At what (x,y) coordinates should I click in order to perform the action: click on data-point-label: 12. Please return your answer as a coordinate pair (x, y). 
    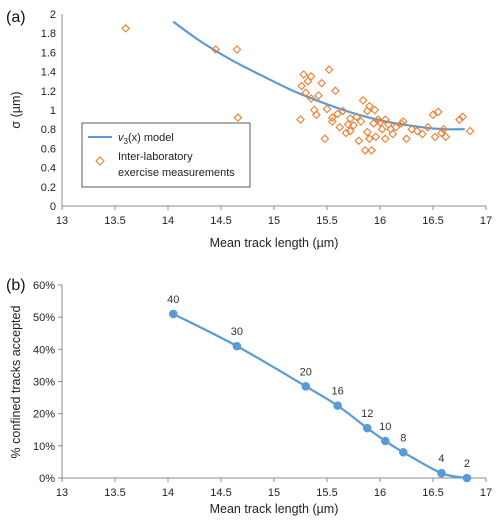
    Looking at the image, I should click on (367, 414).